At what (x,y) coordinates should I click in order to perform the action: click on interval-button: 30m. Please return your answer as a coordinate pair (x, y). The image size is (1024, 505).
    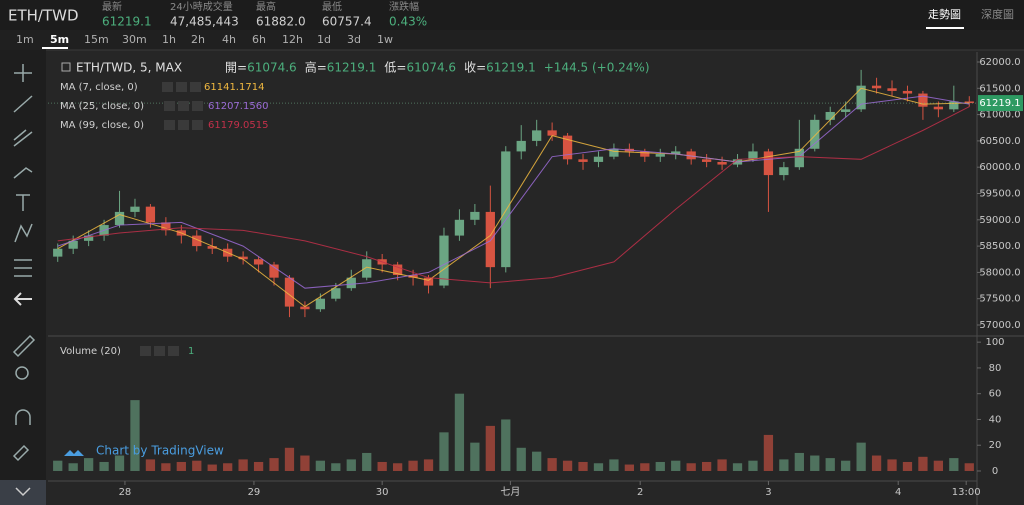
    Looking at the image, I should click on (134, 39).